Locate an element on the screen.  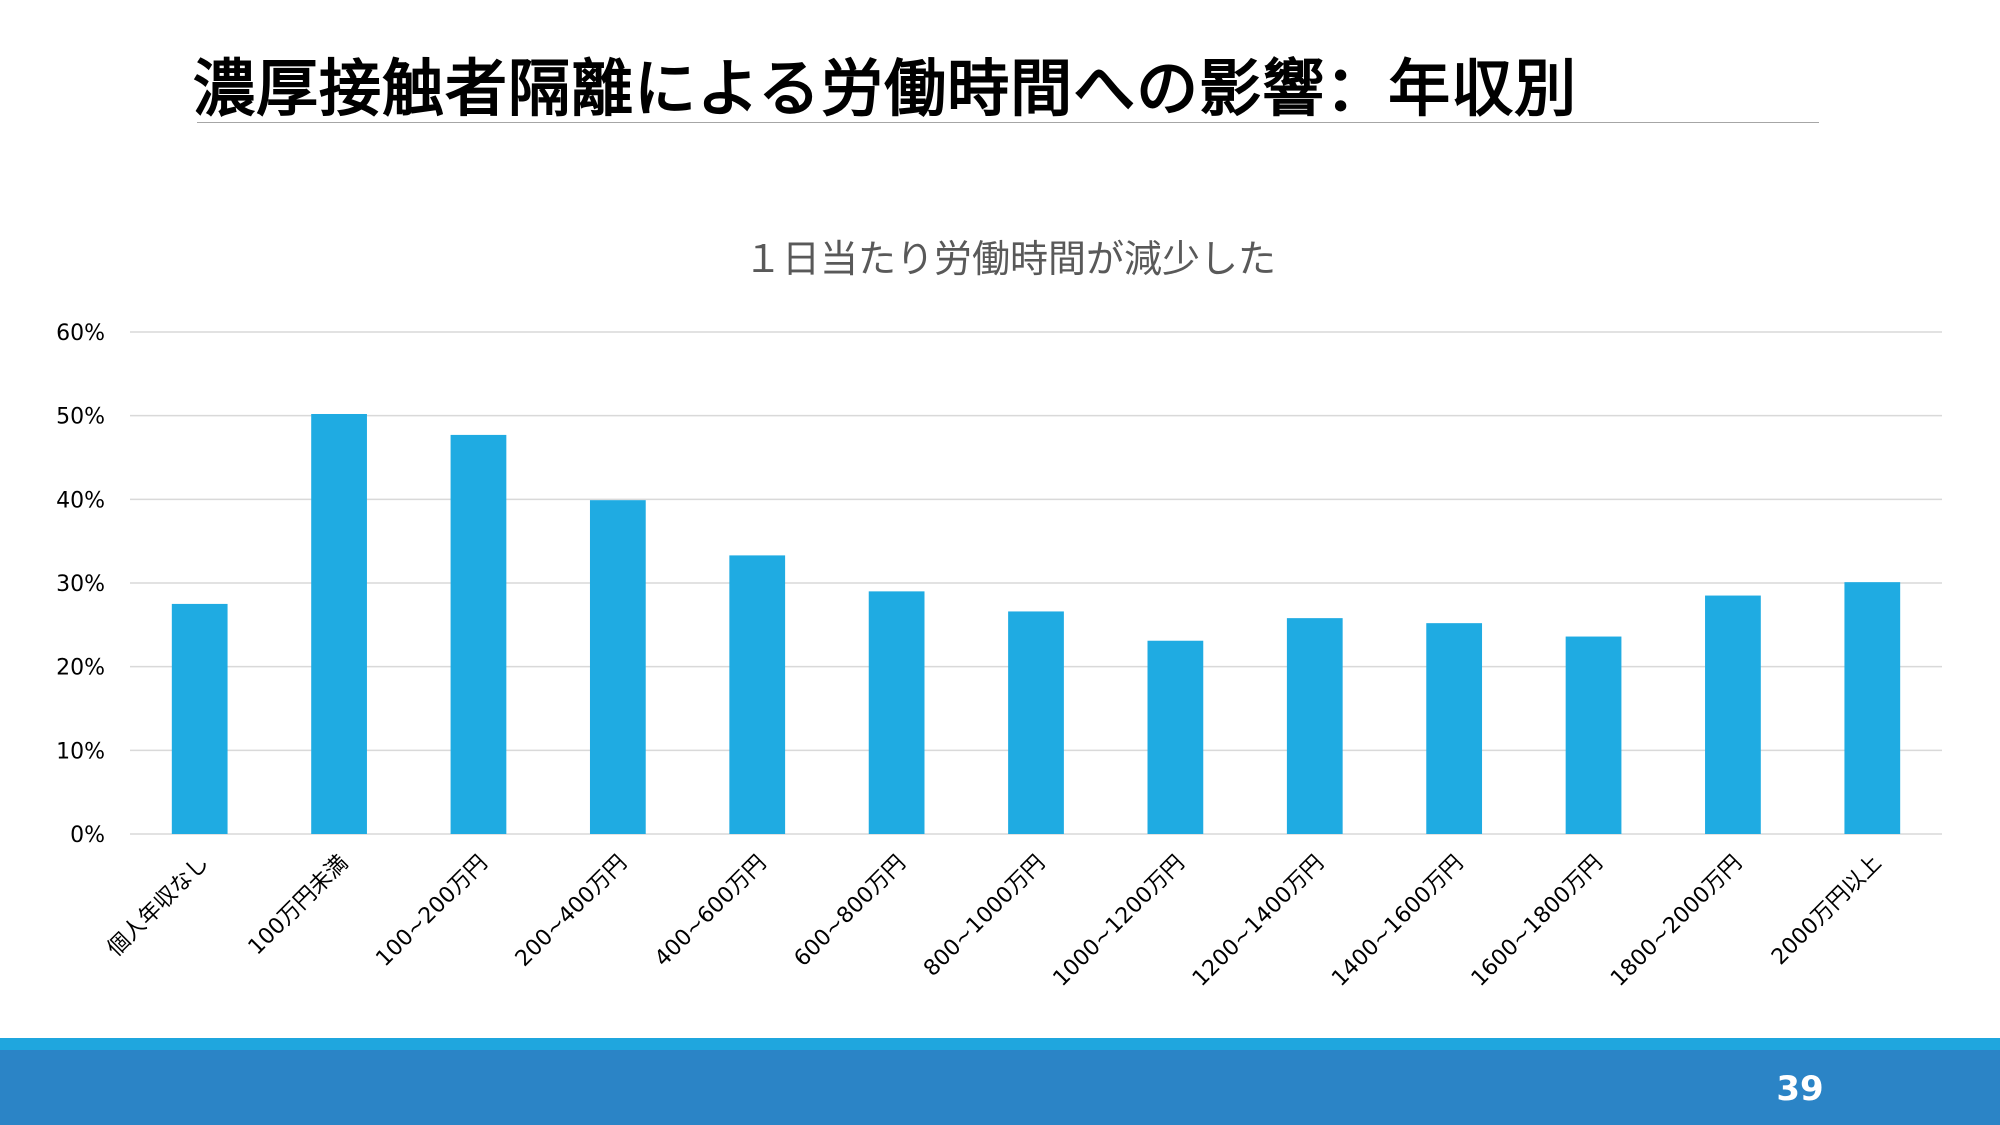
slide-title: 濃厚接触者隔離による労働時間への影響：年収別 is located at coordinates (885, 88).